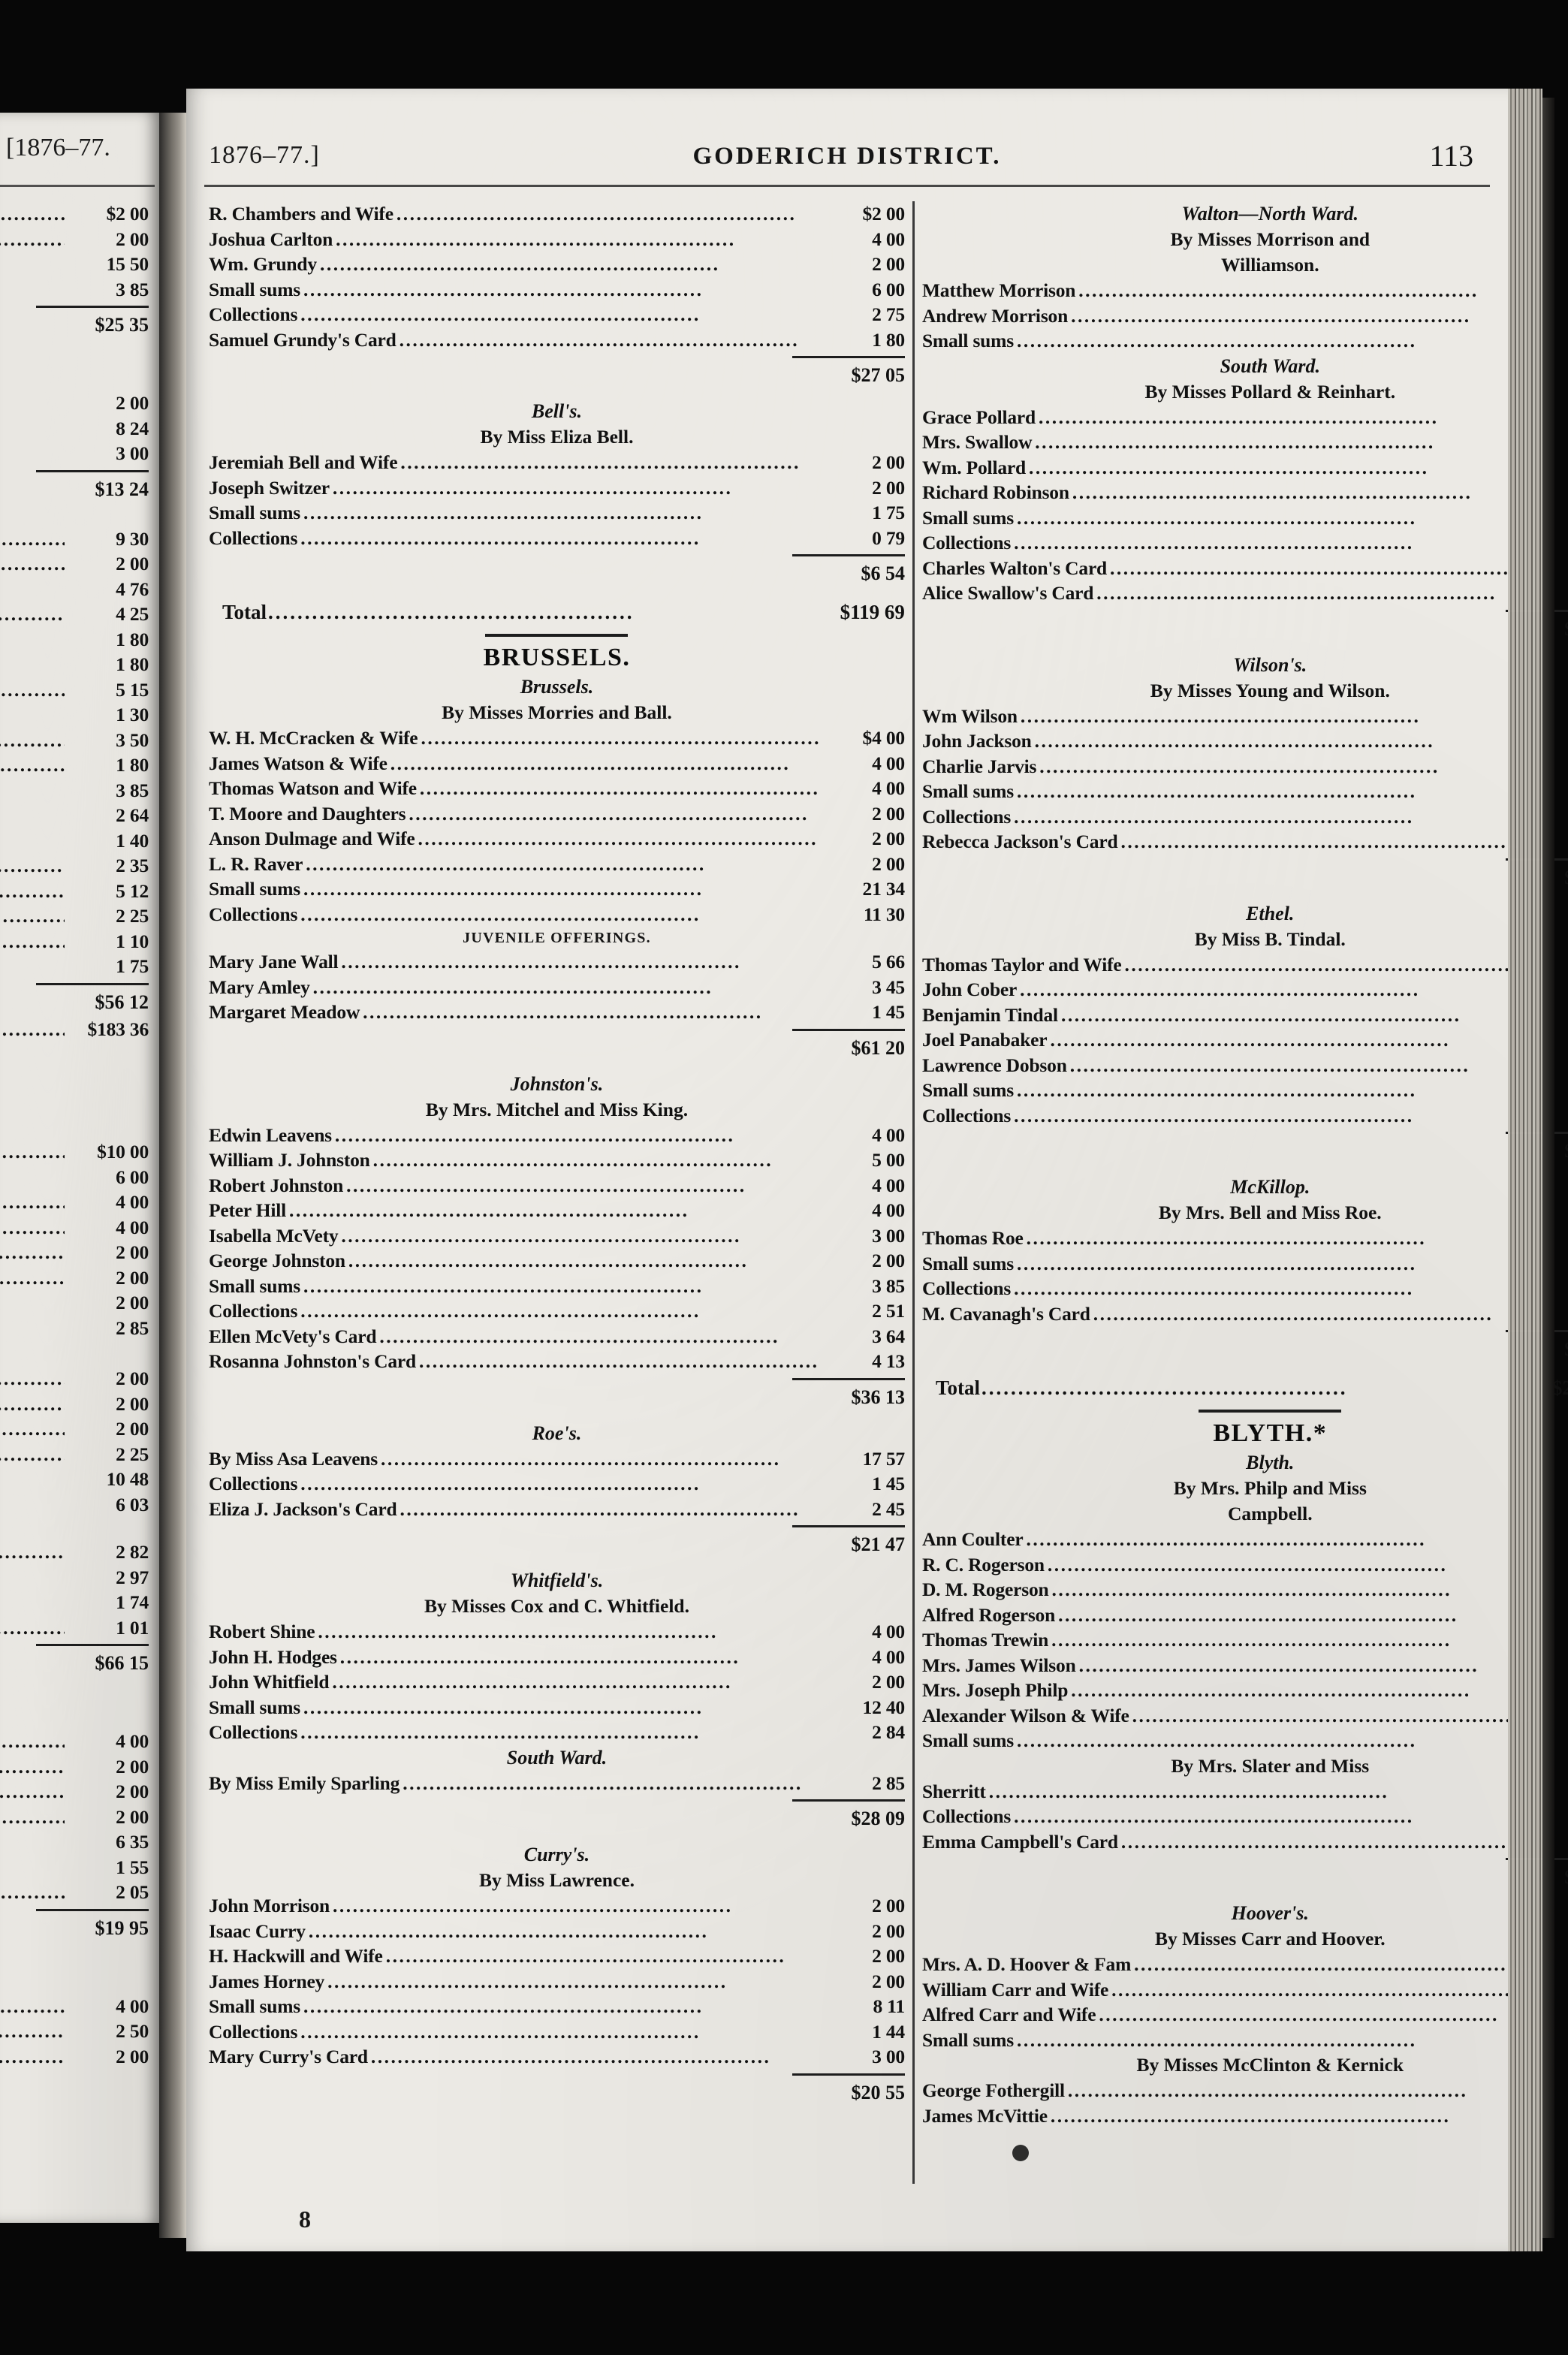 The width and height of the screenshot is (1568, 2355). I want to click on collector-line: By Mrs. Bell and Miss Roe., so click(1270, 1212).